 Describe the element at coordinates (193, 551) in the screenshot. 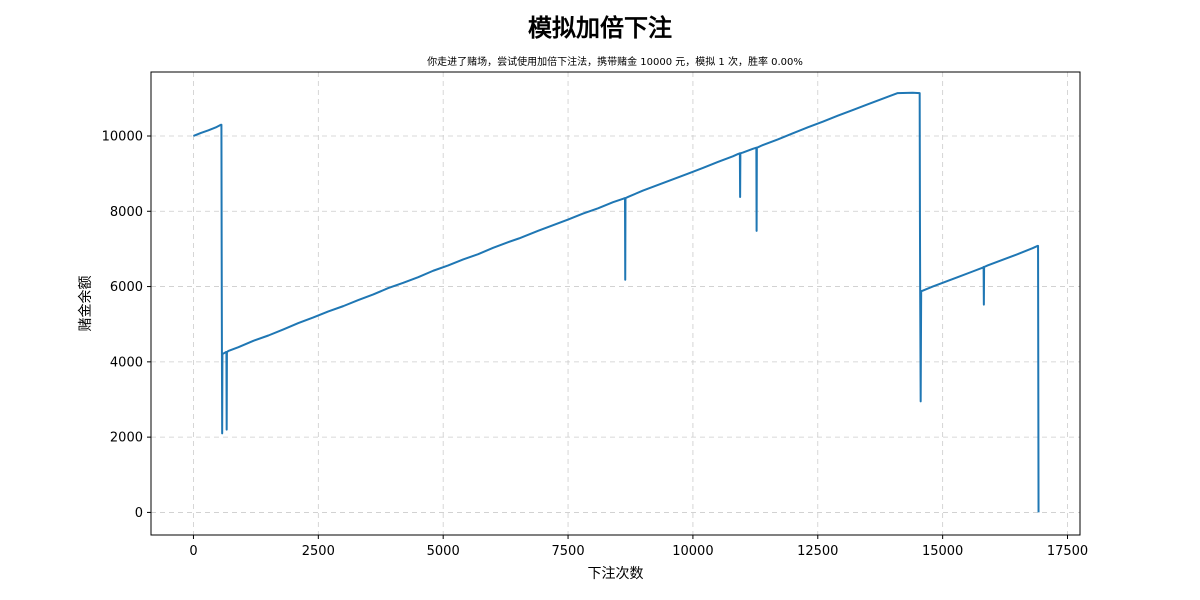

I see `x-tick-label: 0` at that location.